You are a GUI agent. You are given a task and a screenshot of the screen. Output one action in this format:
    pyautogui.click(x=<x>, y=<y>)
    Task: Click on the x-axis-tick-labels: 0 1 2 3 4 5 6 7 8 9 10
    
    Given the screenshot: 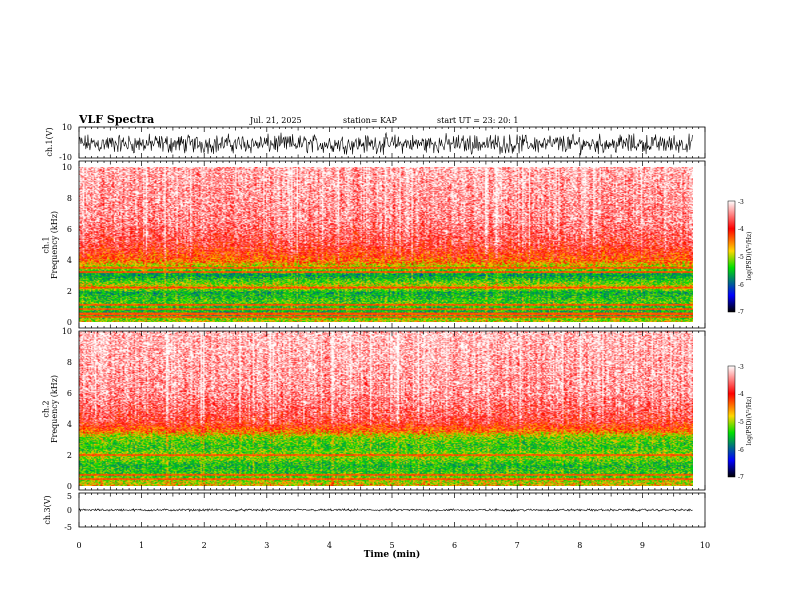 What is the action you would take?
    pyautogui.click(x=393, y=545)
    